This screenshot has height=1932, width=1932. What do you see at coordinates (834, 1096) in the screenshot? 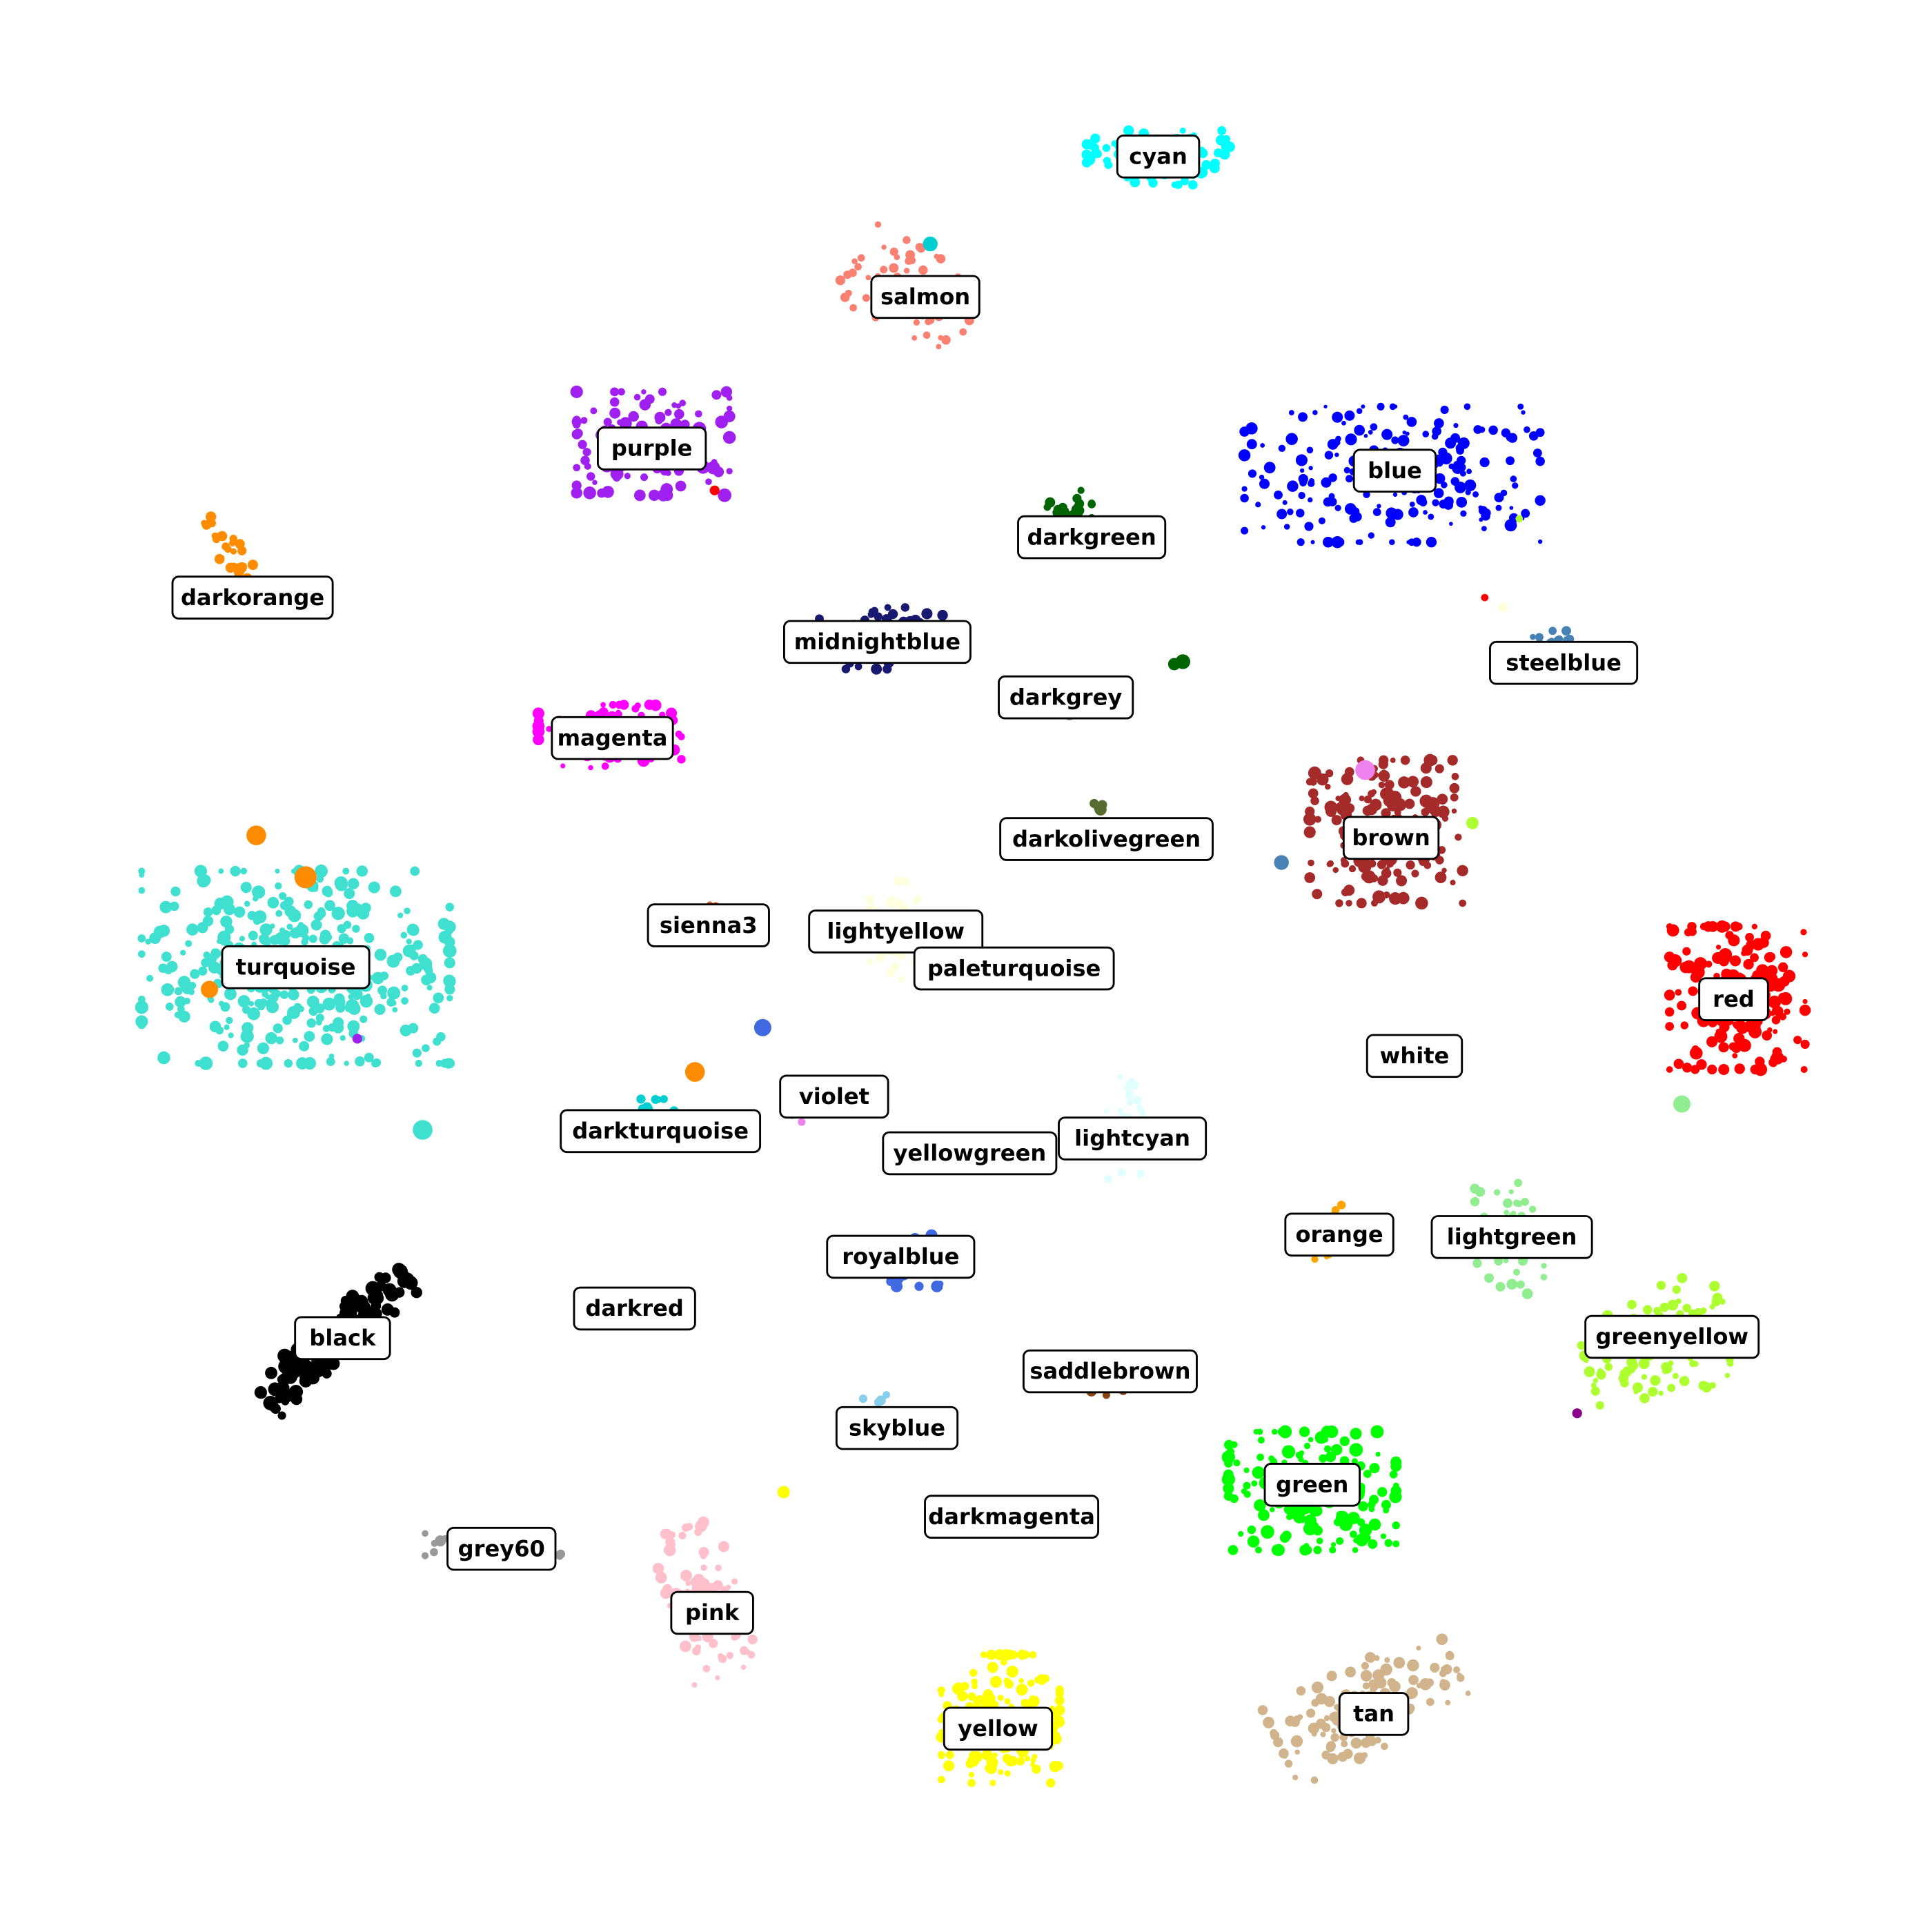
I see `cluster-label-violet: violet` at bounding box center [834, 1096].